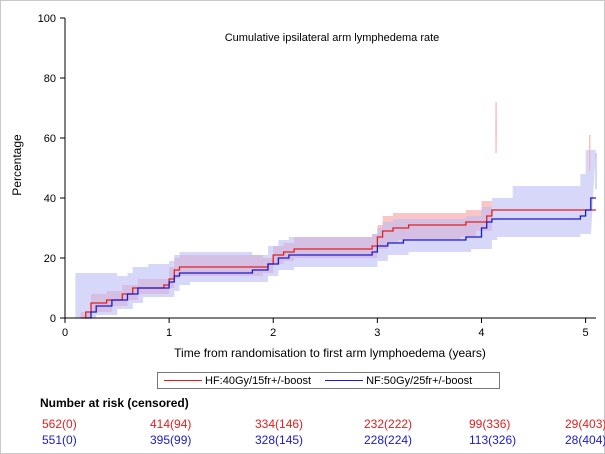 The image size is (605, 454). What do you see at coordinates (388, 424) in the screenshot?
I see `risk-cell-0-3: 232(222)` at bounding box center [388, 424].